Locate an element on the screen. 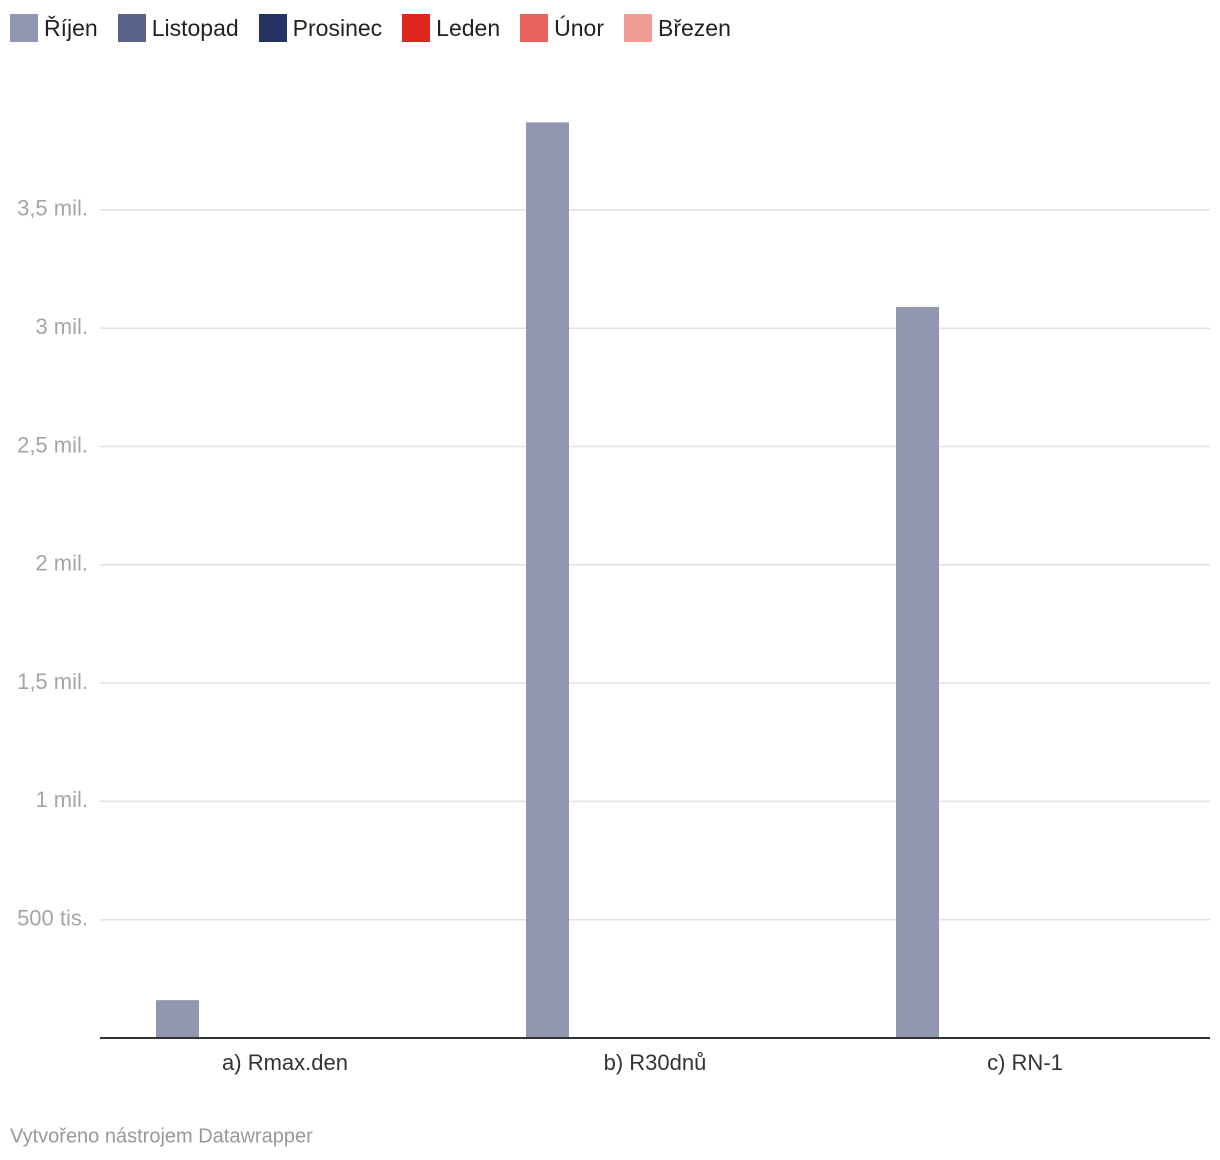 This screenshot has width=1220, height=1160. y-tick-label: 1,5 mil. is located at coordinates (52, 681).